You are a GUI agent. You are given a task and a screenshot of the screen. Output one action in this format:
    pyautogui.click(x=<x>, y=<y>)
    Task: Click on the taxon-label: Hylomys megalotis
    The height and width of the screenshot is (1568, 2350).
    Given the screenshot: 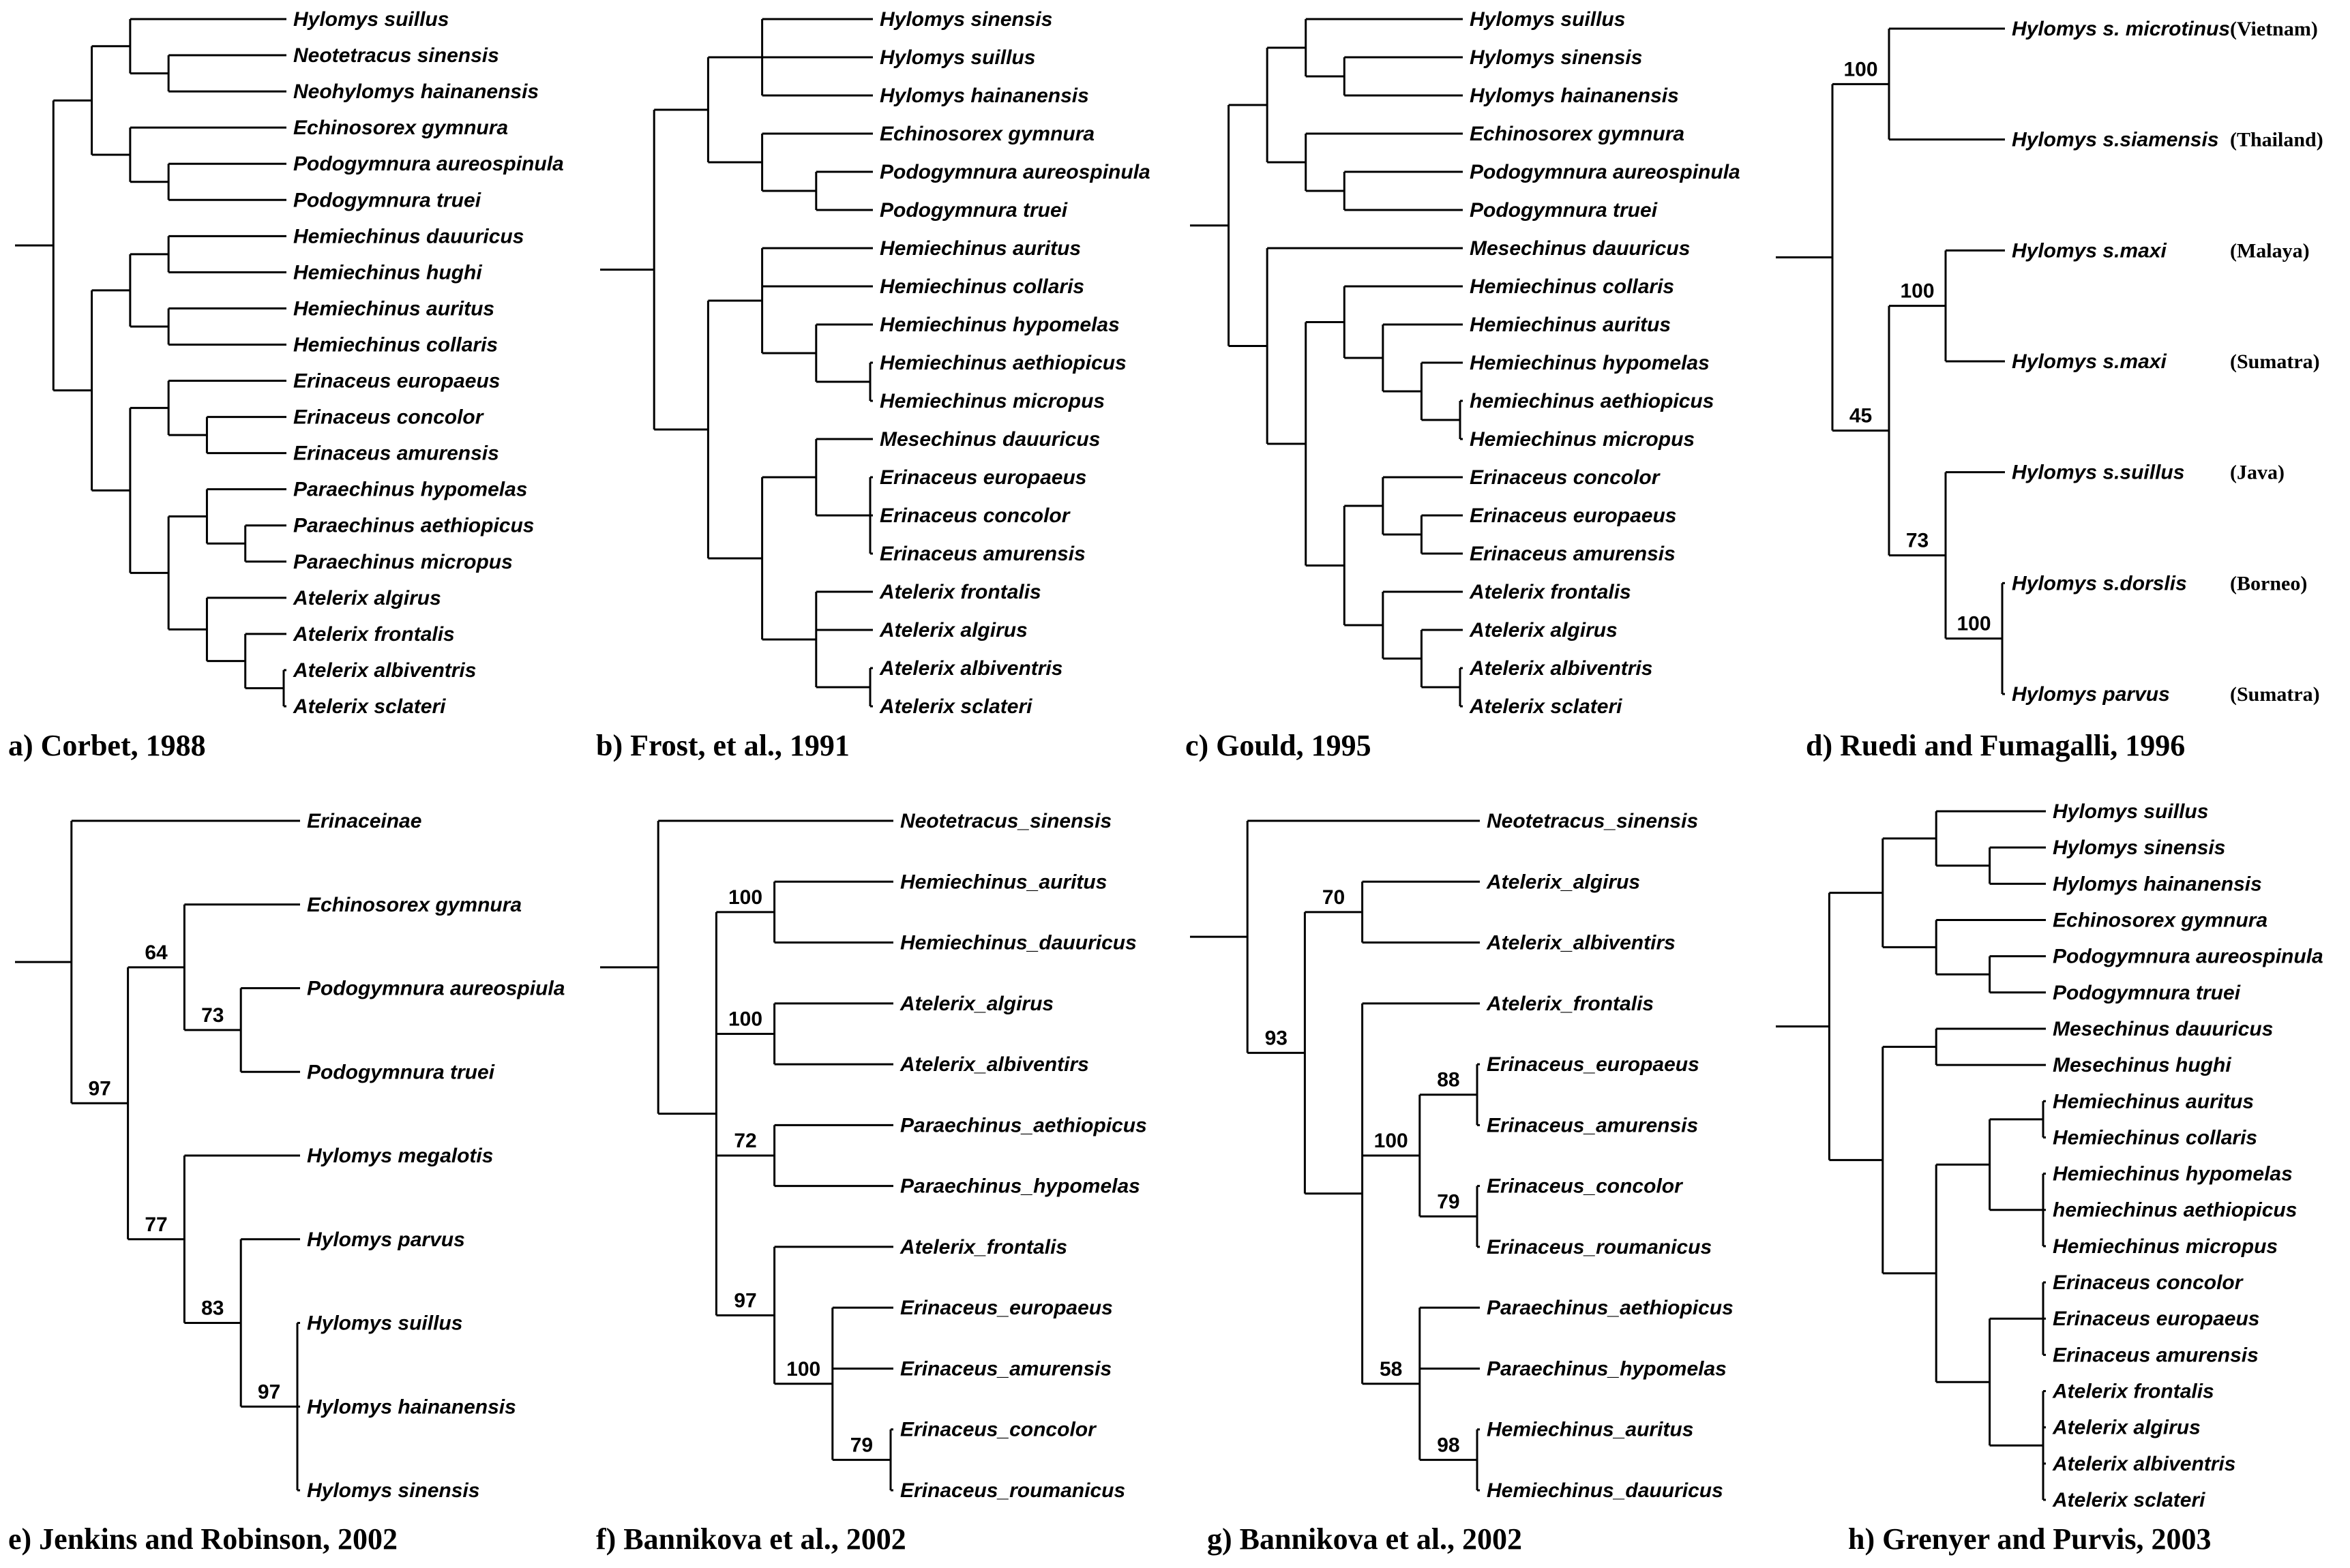 What is the action you would take?
    pyautogui.click(x=400, y=1156)
    